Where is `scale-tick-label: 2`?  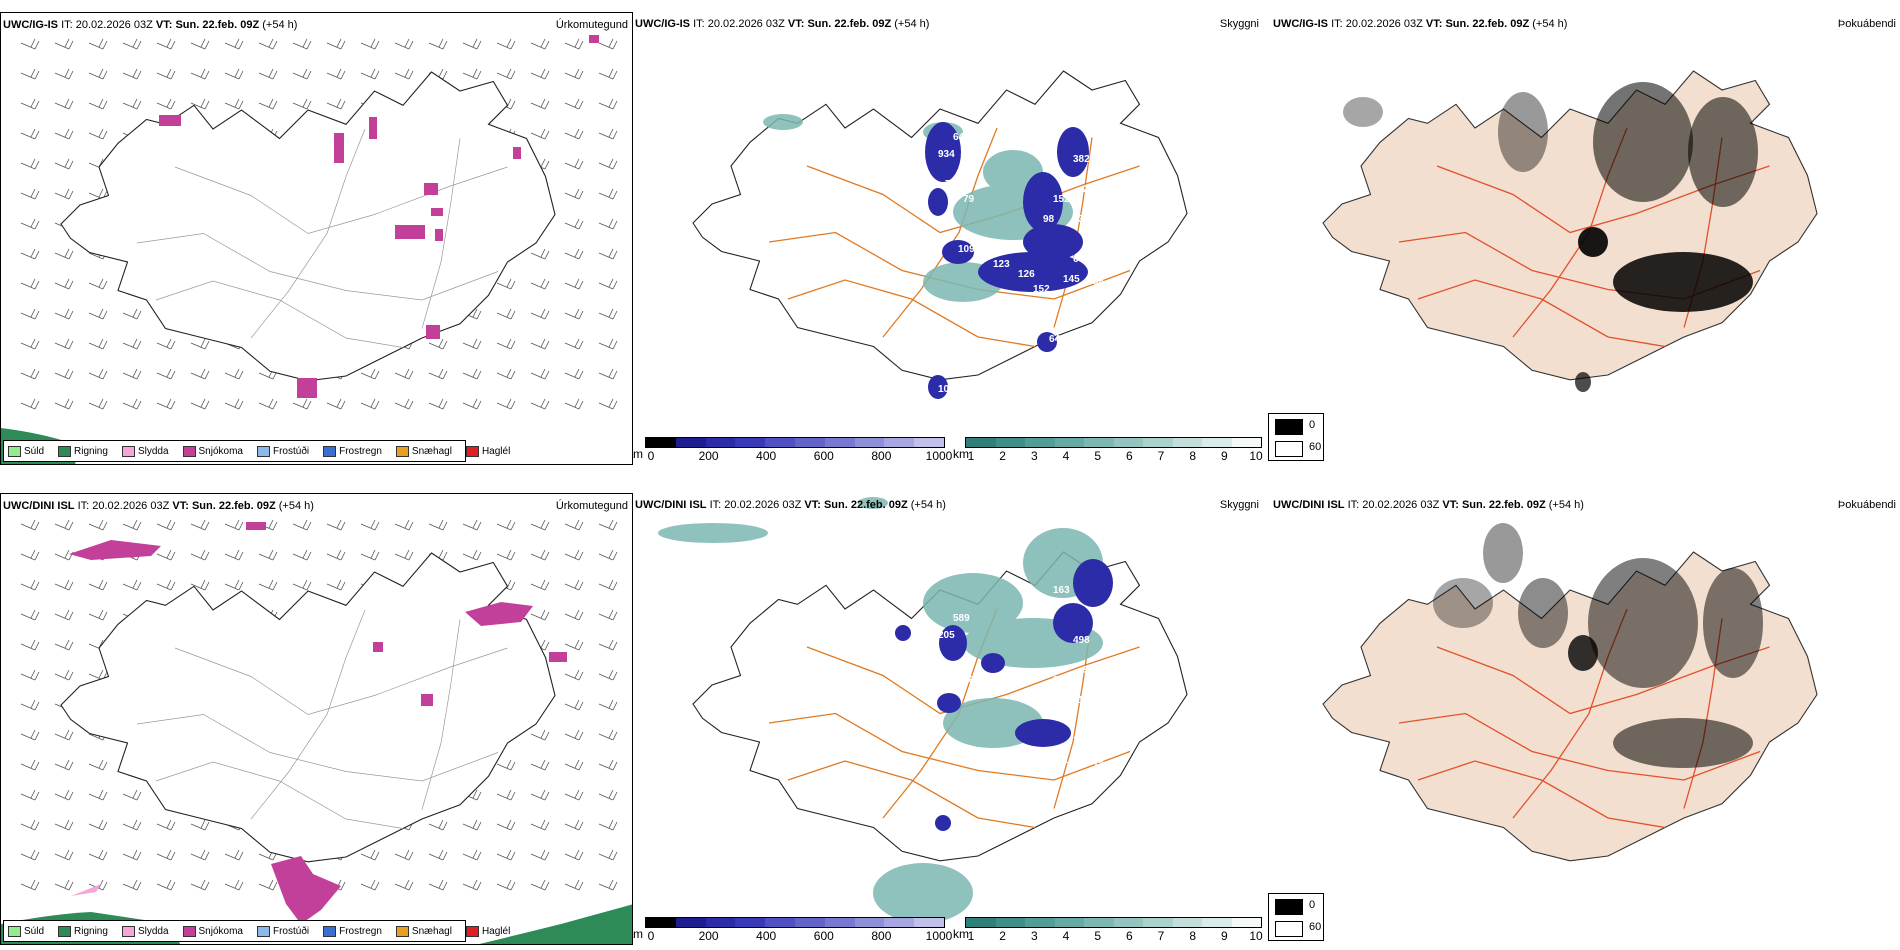 scale-tick-label: 2 is located at coordinates (1002, 936).